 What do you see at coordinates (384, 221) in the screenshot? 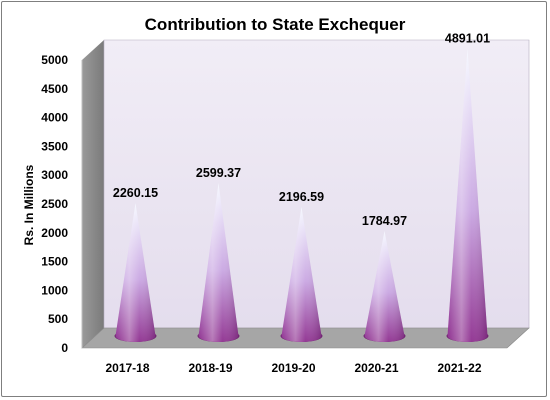
I see `value-label: 1784.97` at bounding box center [384, 221].